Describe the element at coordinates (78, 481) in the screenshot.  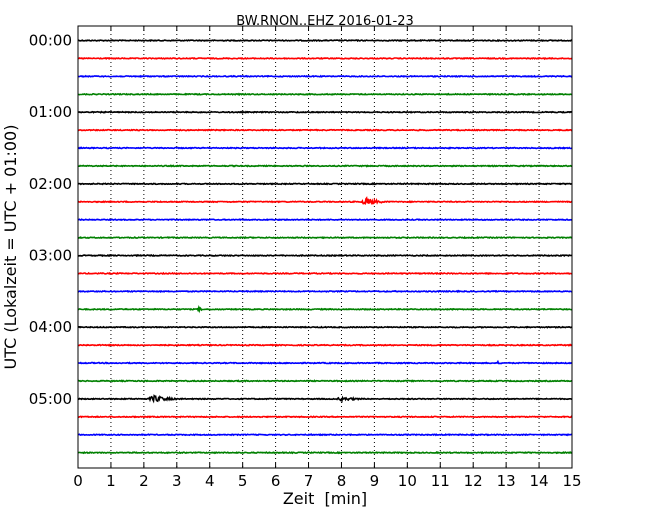
I see `x-tick-label: 0` at that location.